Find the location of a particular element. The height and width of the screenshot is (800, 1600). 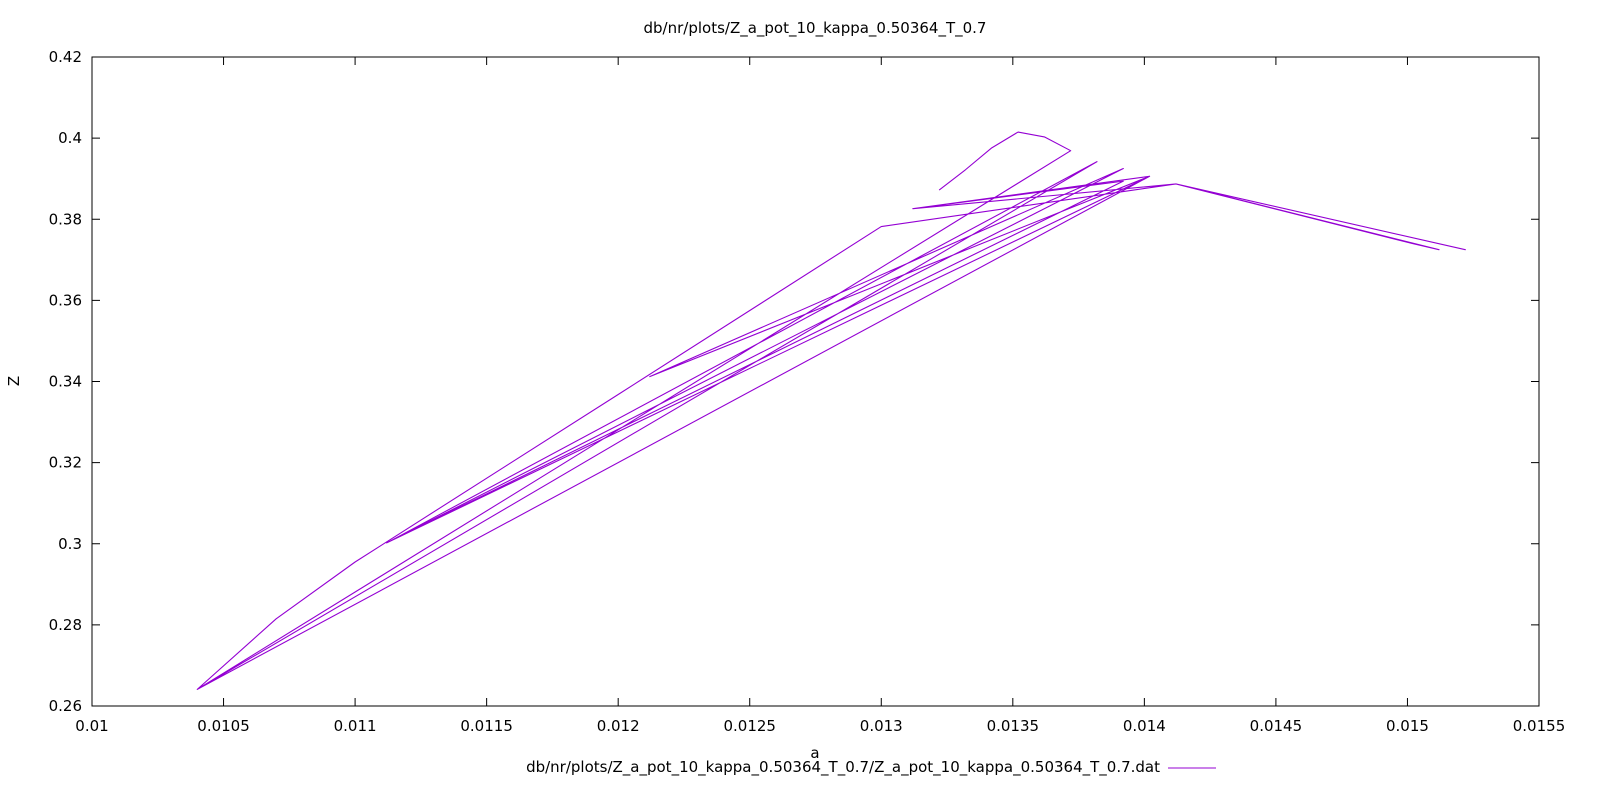

x-axis-label: a is located at coordinates (814, 753).